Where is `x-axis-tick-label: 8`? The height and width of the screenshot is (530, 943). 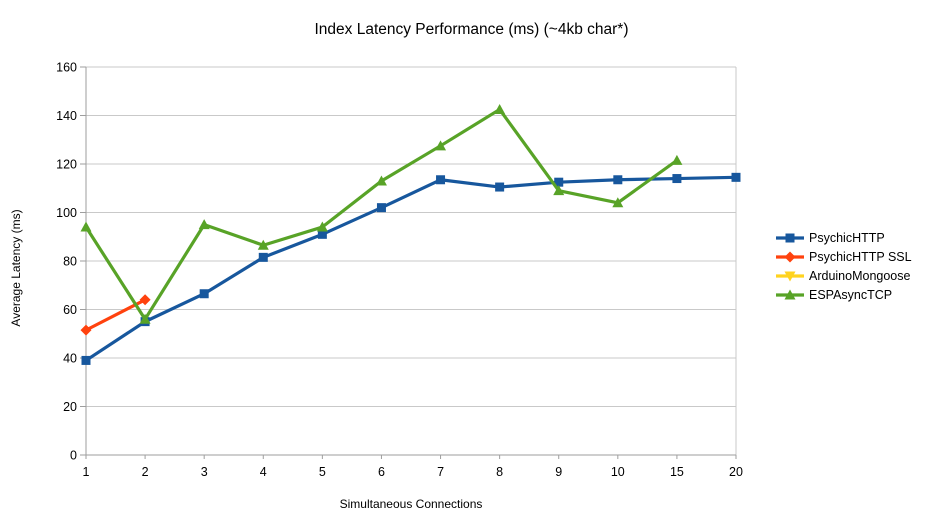 x-axis-tick-label: 8 is located at coordinates (499, 472).